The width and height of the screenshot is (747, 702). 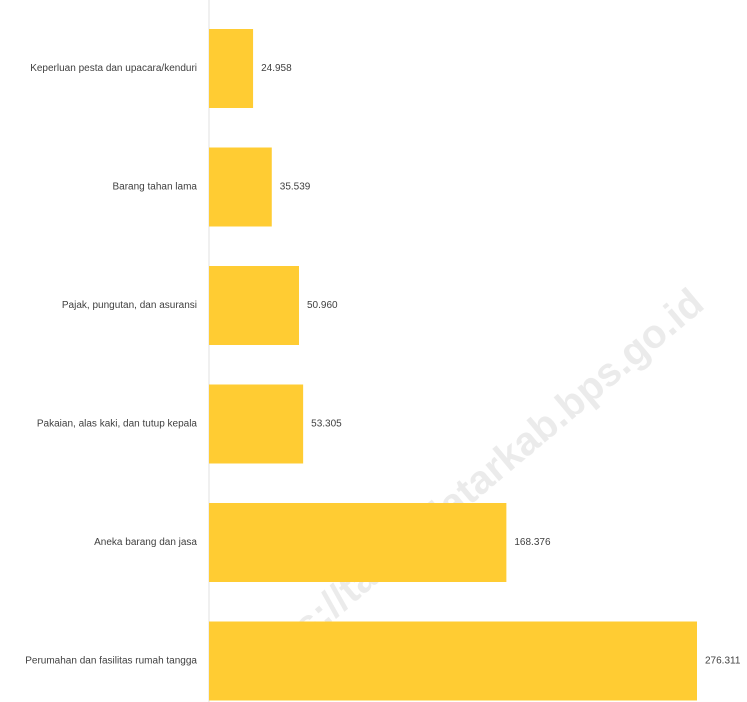 What do you see at coordinates (154, 187) in the screenshot?
I see `category-label-1: Barang tahan lama` at bounding box center [154, 187].